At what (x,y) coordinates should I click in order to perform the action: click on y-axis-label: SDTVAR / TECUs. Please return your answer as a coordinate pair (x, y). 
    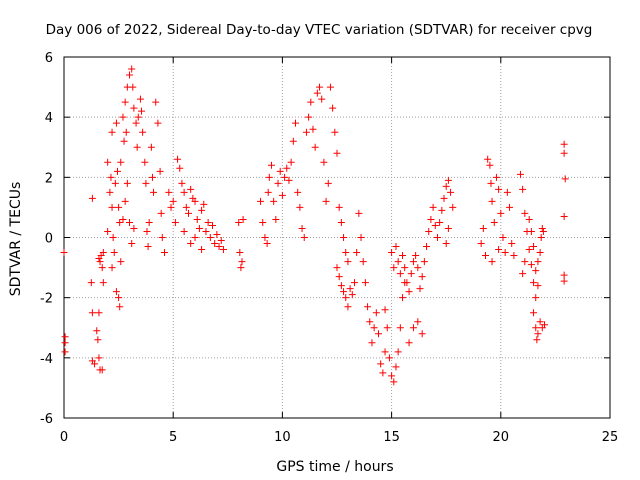
    Looking at the image, I should click on (16, 239).